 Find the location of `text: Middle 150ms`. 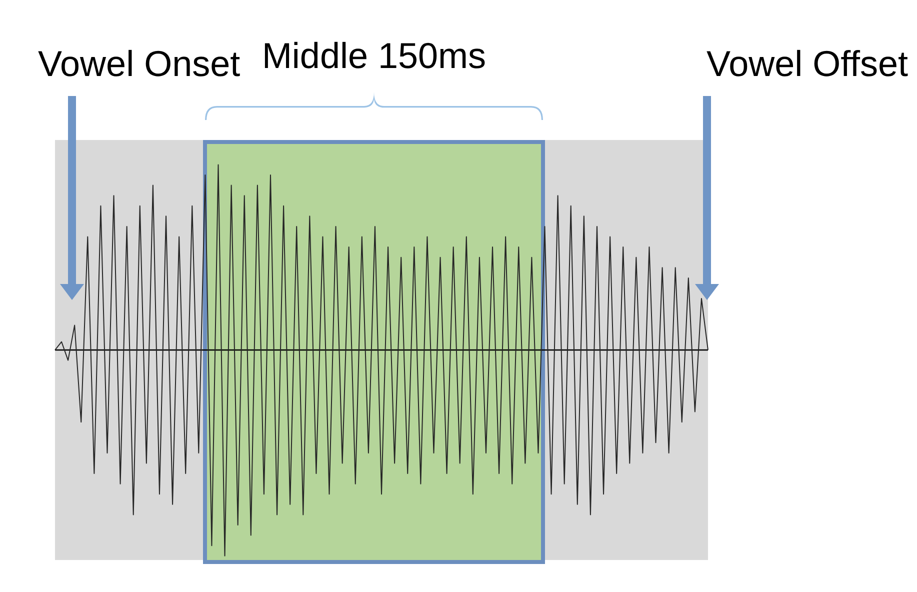

text: Middle 150ms is located at coordinates (374, 55).